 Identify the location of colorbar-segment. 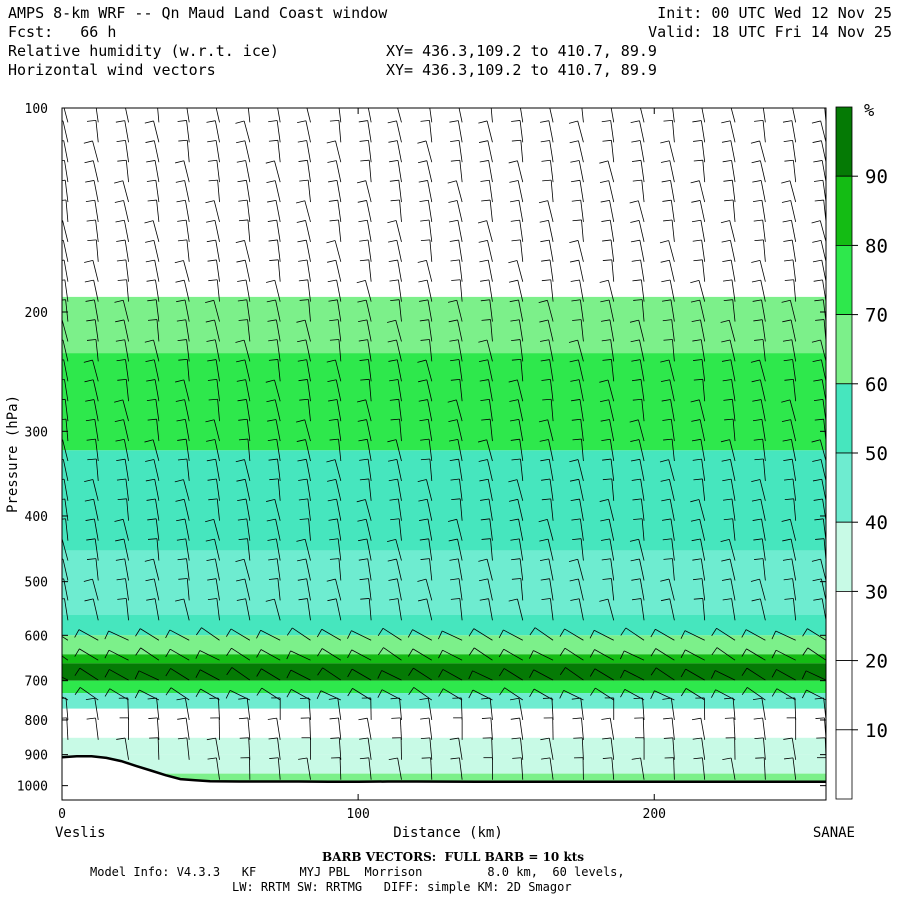
(844, 418).